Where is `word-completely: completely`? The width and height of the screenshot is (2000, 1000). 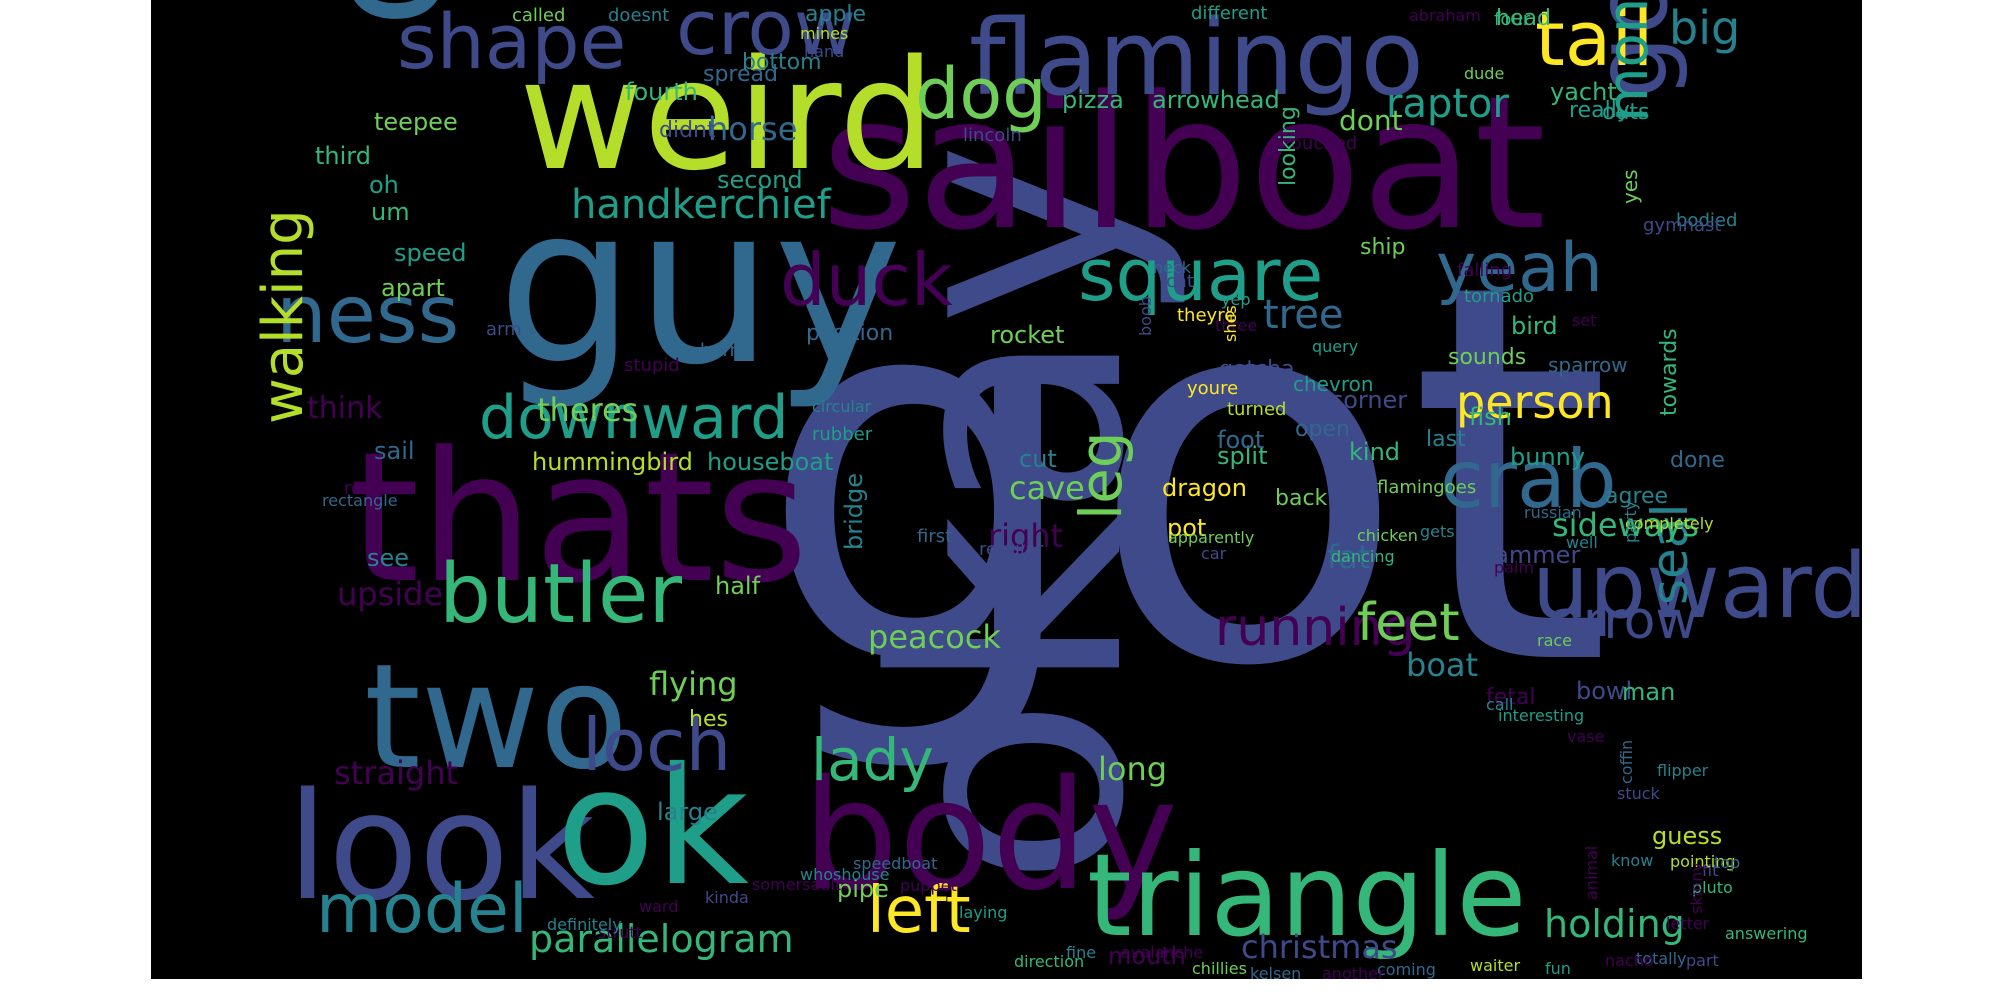 word-completely: completely is located at coordinates (1669, 523).